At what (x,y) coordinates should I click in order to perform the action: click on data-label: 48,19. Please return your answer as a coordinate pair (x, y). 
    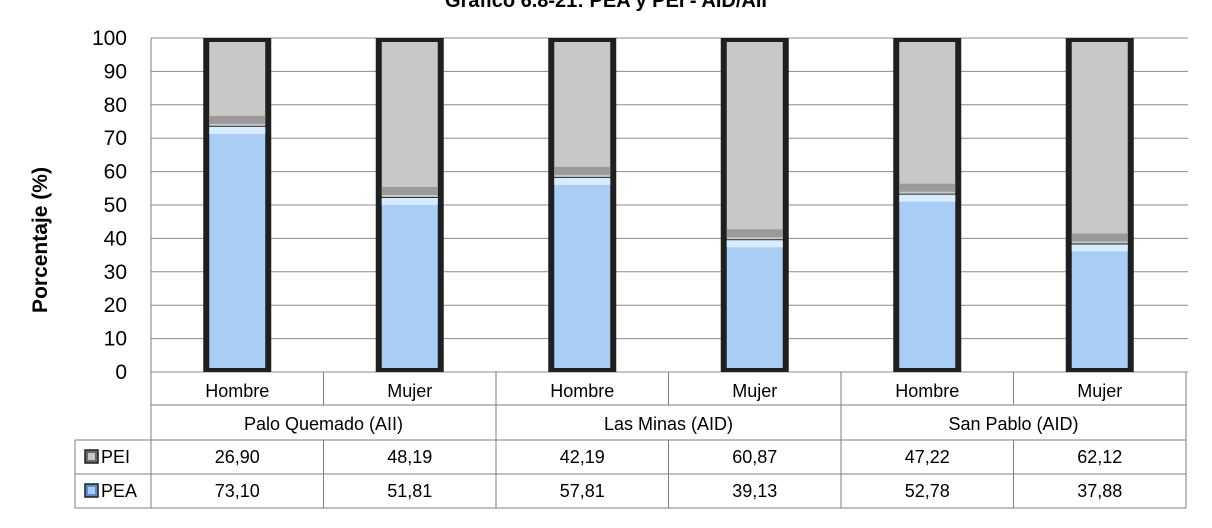
    Looking at the image, I should click on (409, 457).